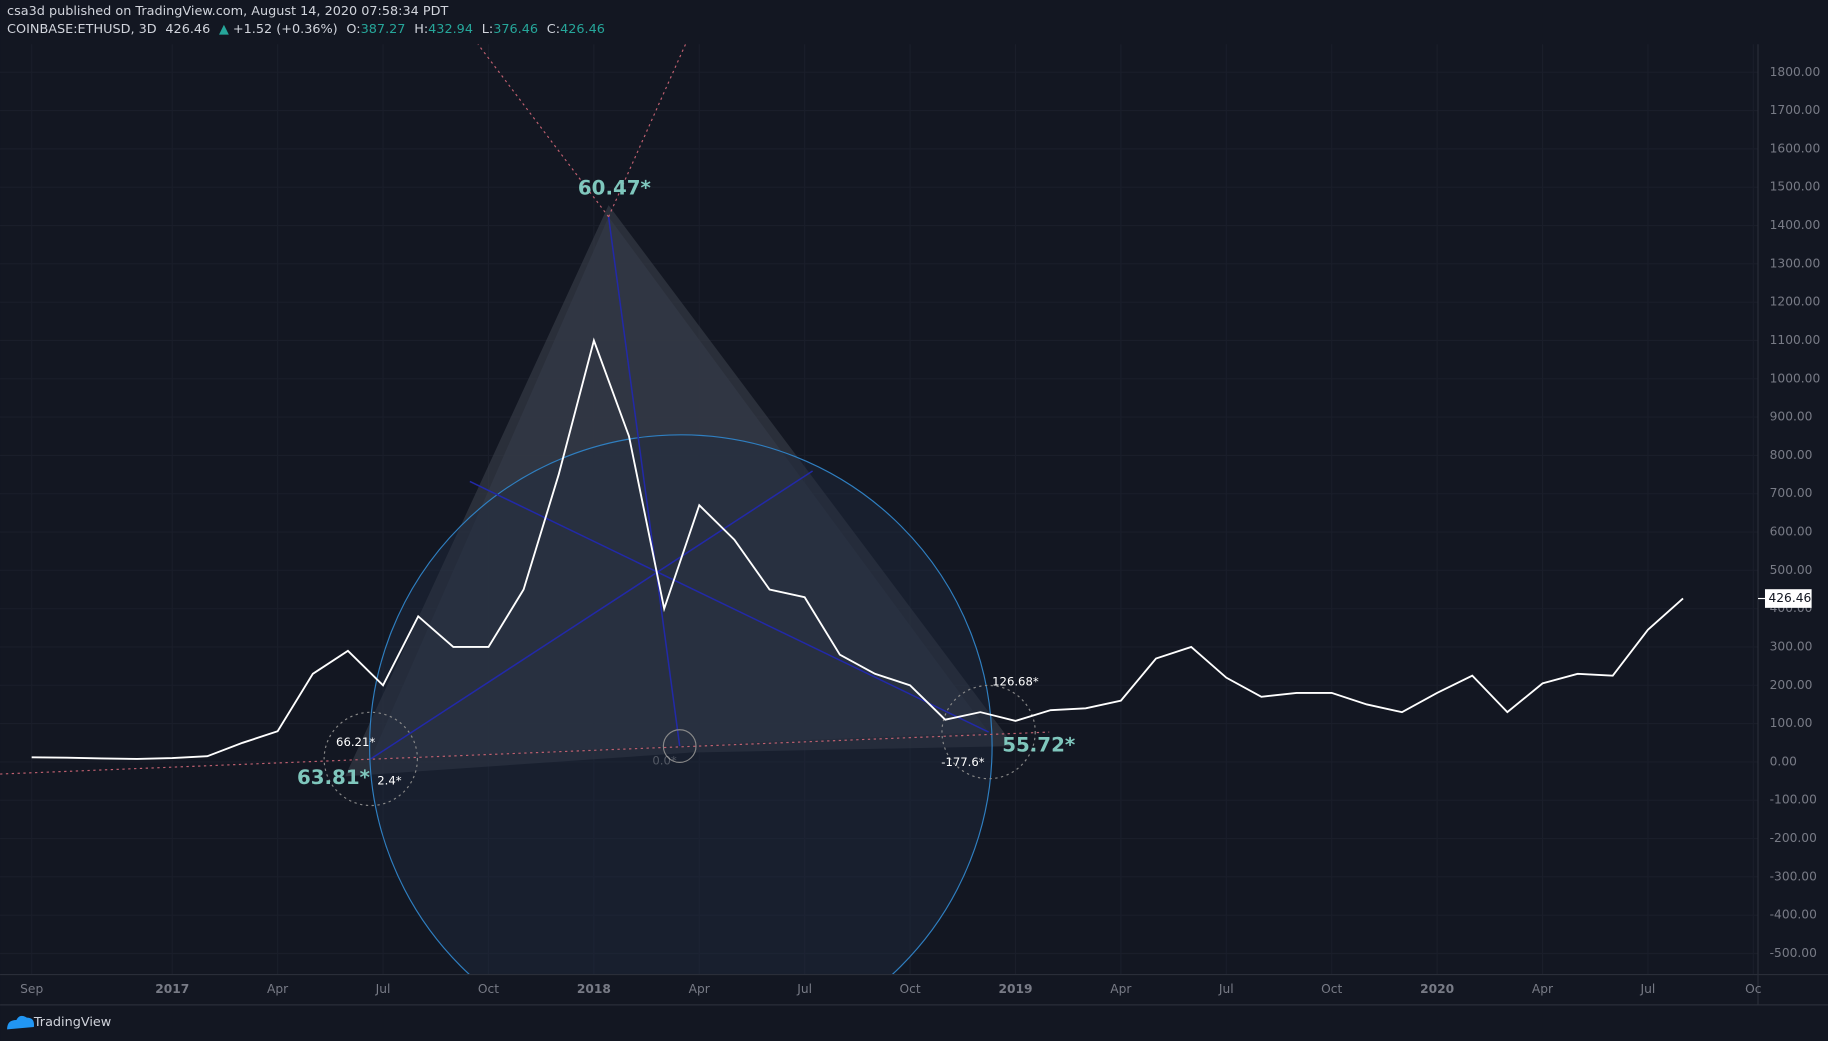 The width and height of the screenshot is (1828, 1041). I want to click on angle-label: -177.6*, so click(963, 762).